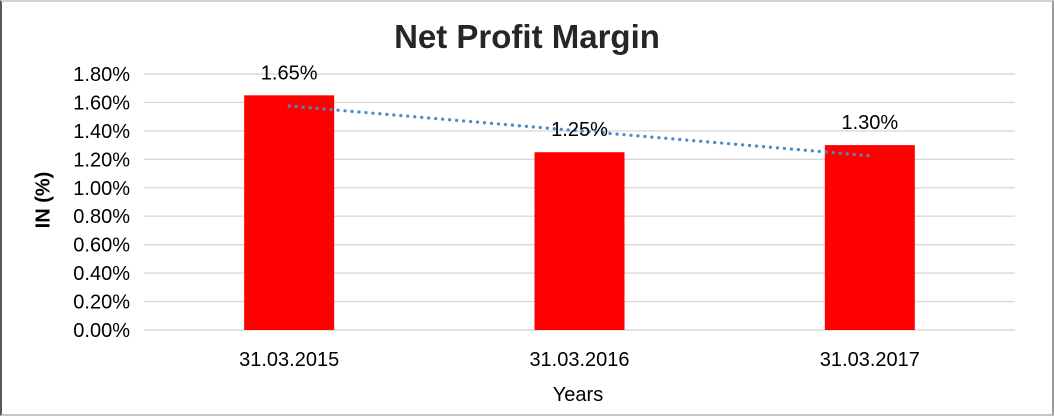 This screenshot has height=416, width=1054. Describe the element at coordinates (101, 75) in the screenshot. I see `y-tick-label: 1.80%` at that location.